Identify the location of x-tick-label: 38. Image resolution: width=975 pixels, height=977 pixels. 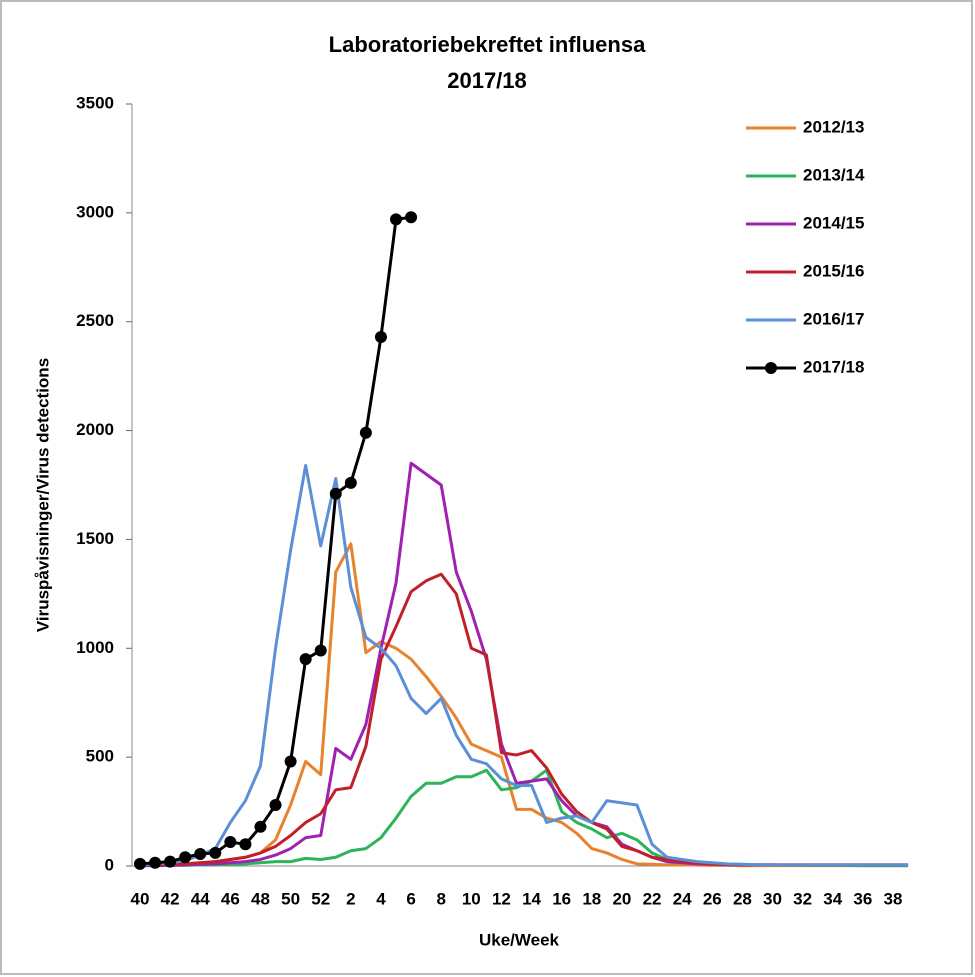
(893, 898).